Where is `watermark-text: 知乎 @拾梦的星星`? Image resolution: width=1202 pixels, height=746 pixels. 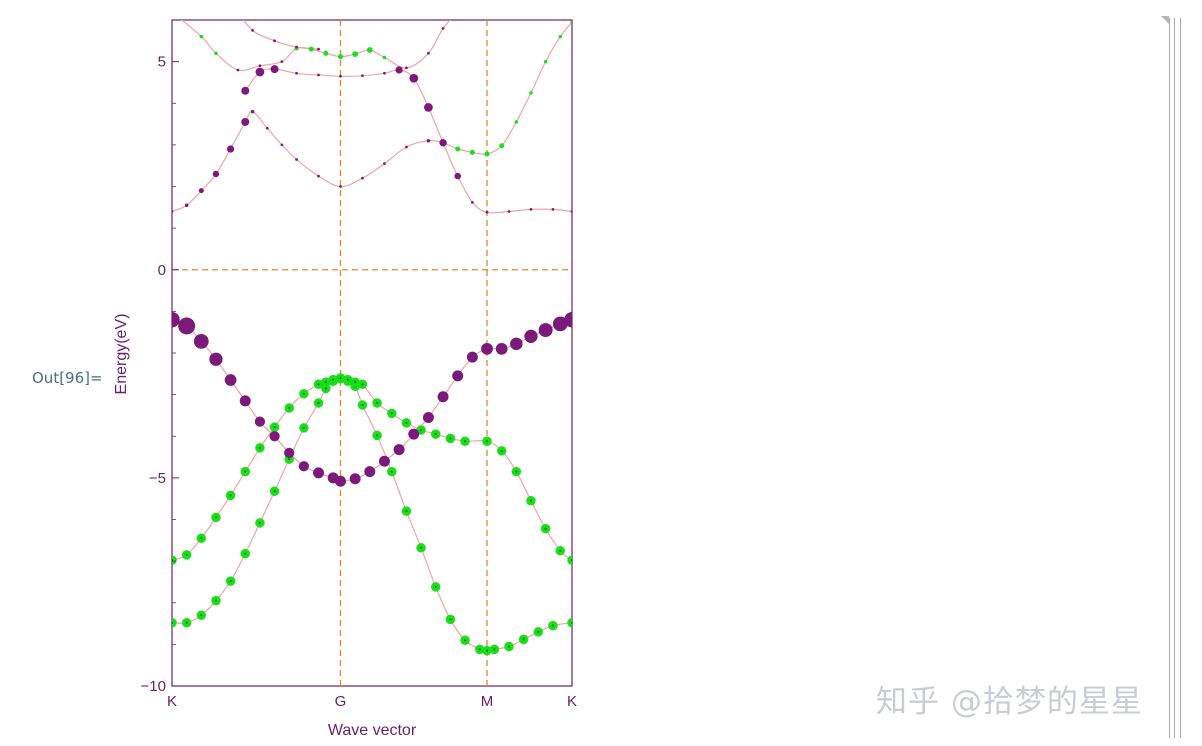 watermark-text: 知乎 @拾梦的星星 is located at coordinates (1009, 702).